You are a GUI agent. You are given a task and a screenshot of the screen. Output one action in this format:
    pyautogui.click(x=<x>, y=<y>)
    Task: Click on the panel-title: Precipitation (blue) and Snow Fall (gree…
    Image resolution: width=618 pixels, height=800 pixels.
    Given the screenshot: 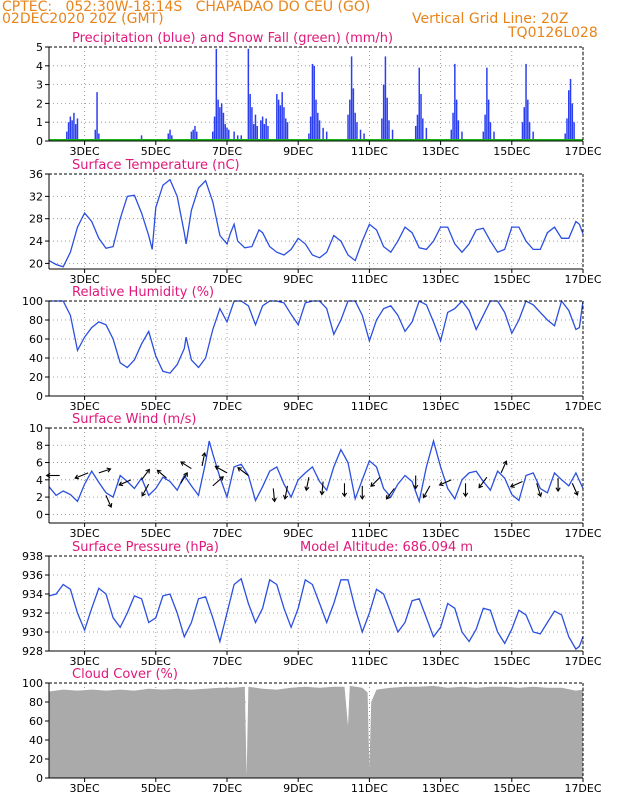 What is the action you would take?
    pyautogui.click(x=232, y=38)
    